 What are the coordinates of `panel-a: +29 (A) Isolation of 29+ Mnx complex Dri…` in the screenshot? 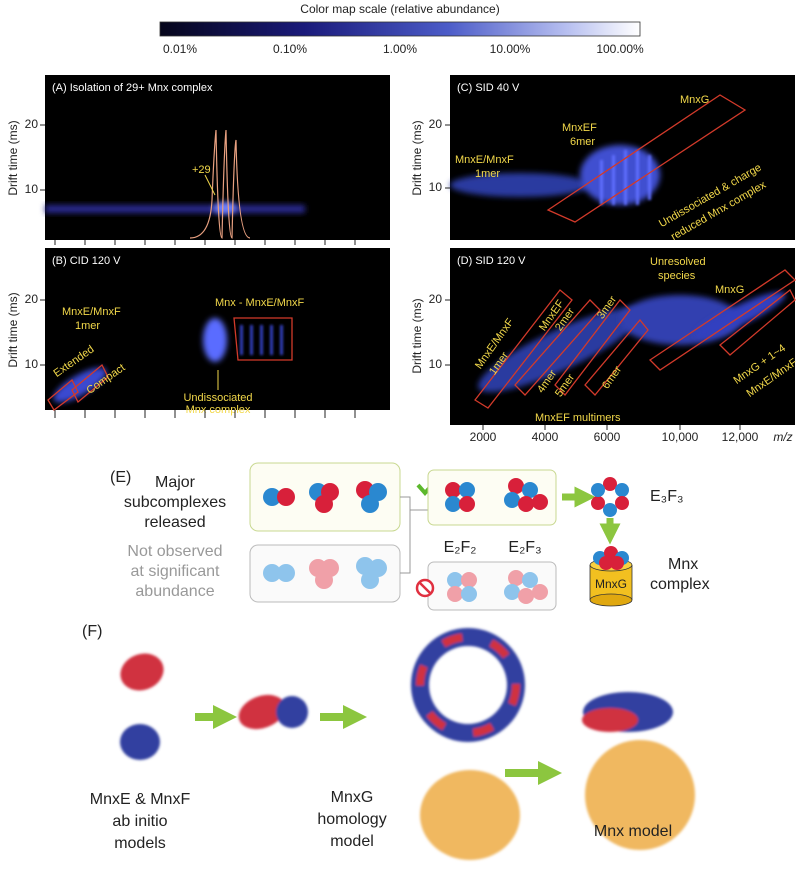 It's located at (198, 157).